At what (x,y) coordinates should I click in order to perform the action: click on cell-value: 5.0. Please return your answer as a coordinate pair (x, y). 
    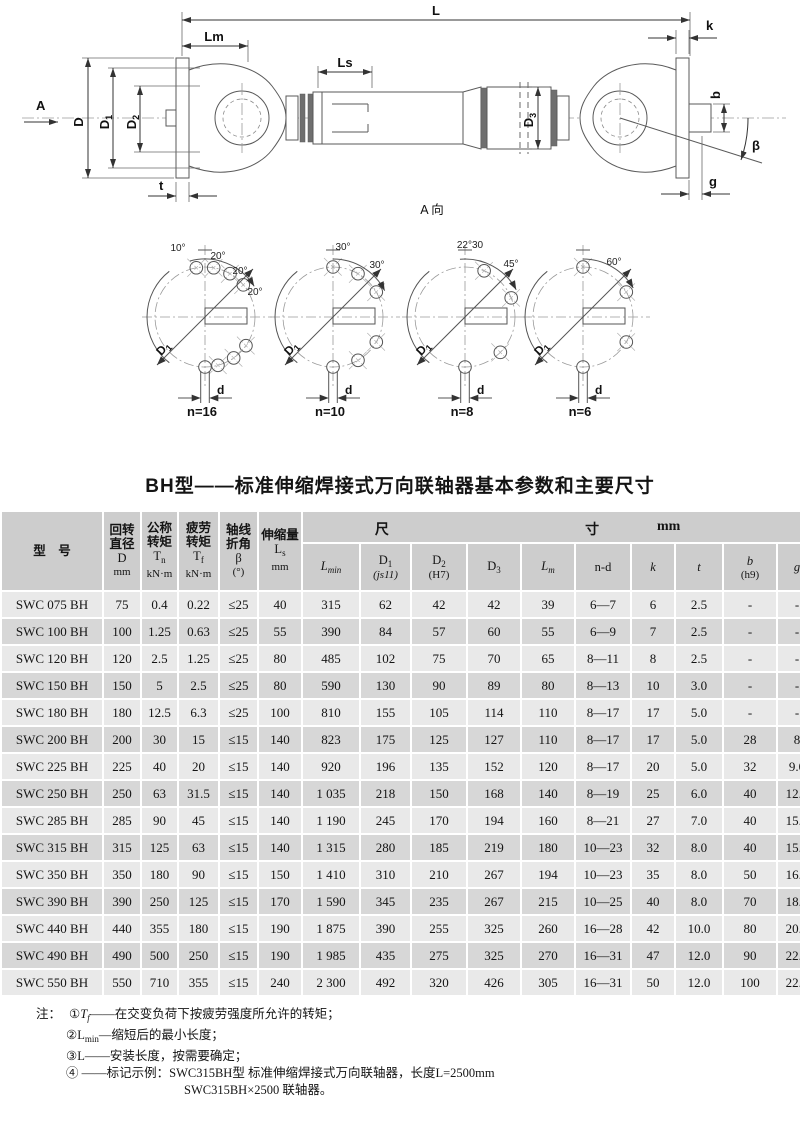
    Looking at the image, I should click on (699, 712).